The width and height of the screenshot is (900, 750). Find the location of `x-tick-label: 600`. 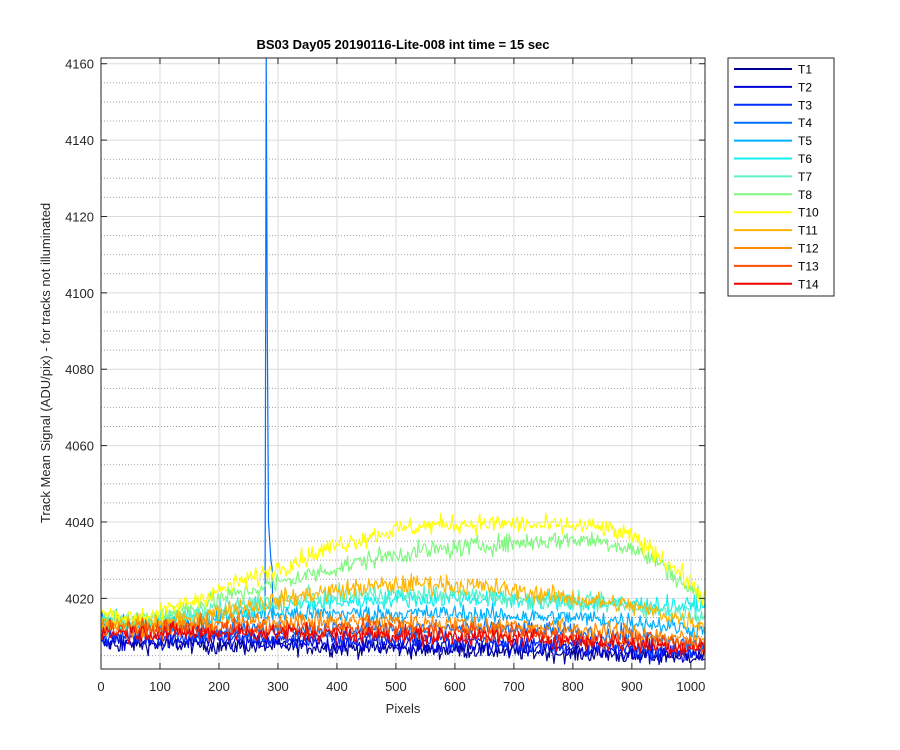

x-tick-label: 600 is located at coordinates (455, 686).